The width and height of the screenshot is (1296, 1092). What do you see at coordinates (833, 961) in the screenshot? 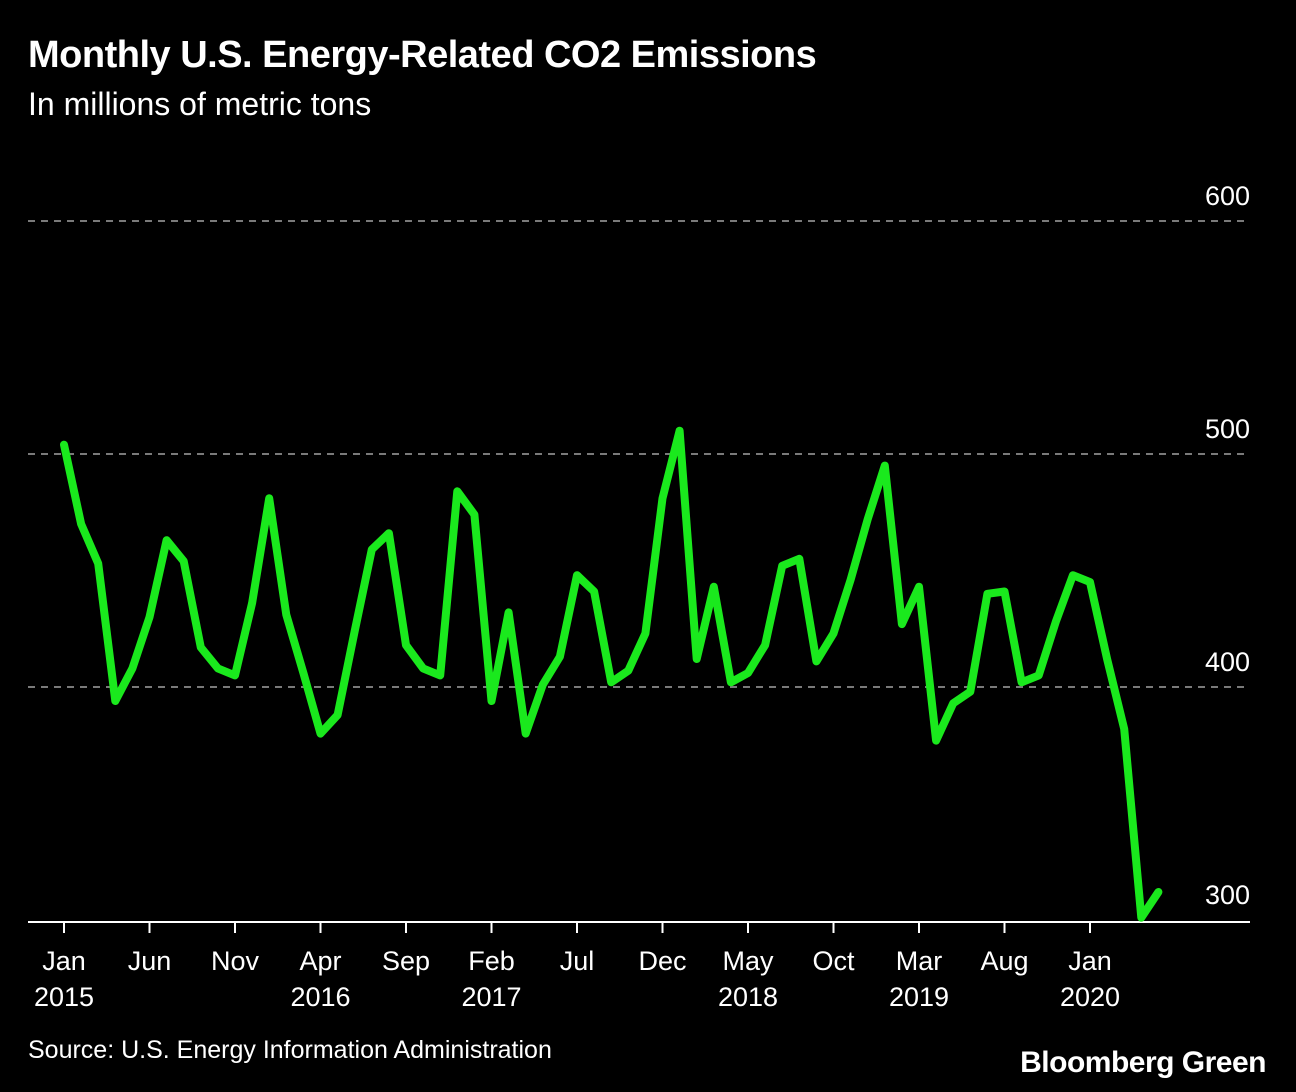
I see `x-tick-label-month: Oct` at bounding box center [833, 961].